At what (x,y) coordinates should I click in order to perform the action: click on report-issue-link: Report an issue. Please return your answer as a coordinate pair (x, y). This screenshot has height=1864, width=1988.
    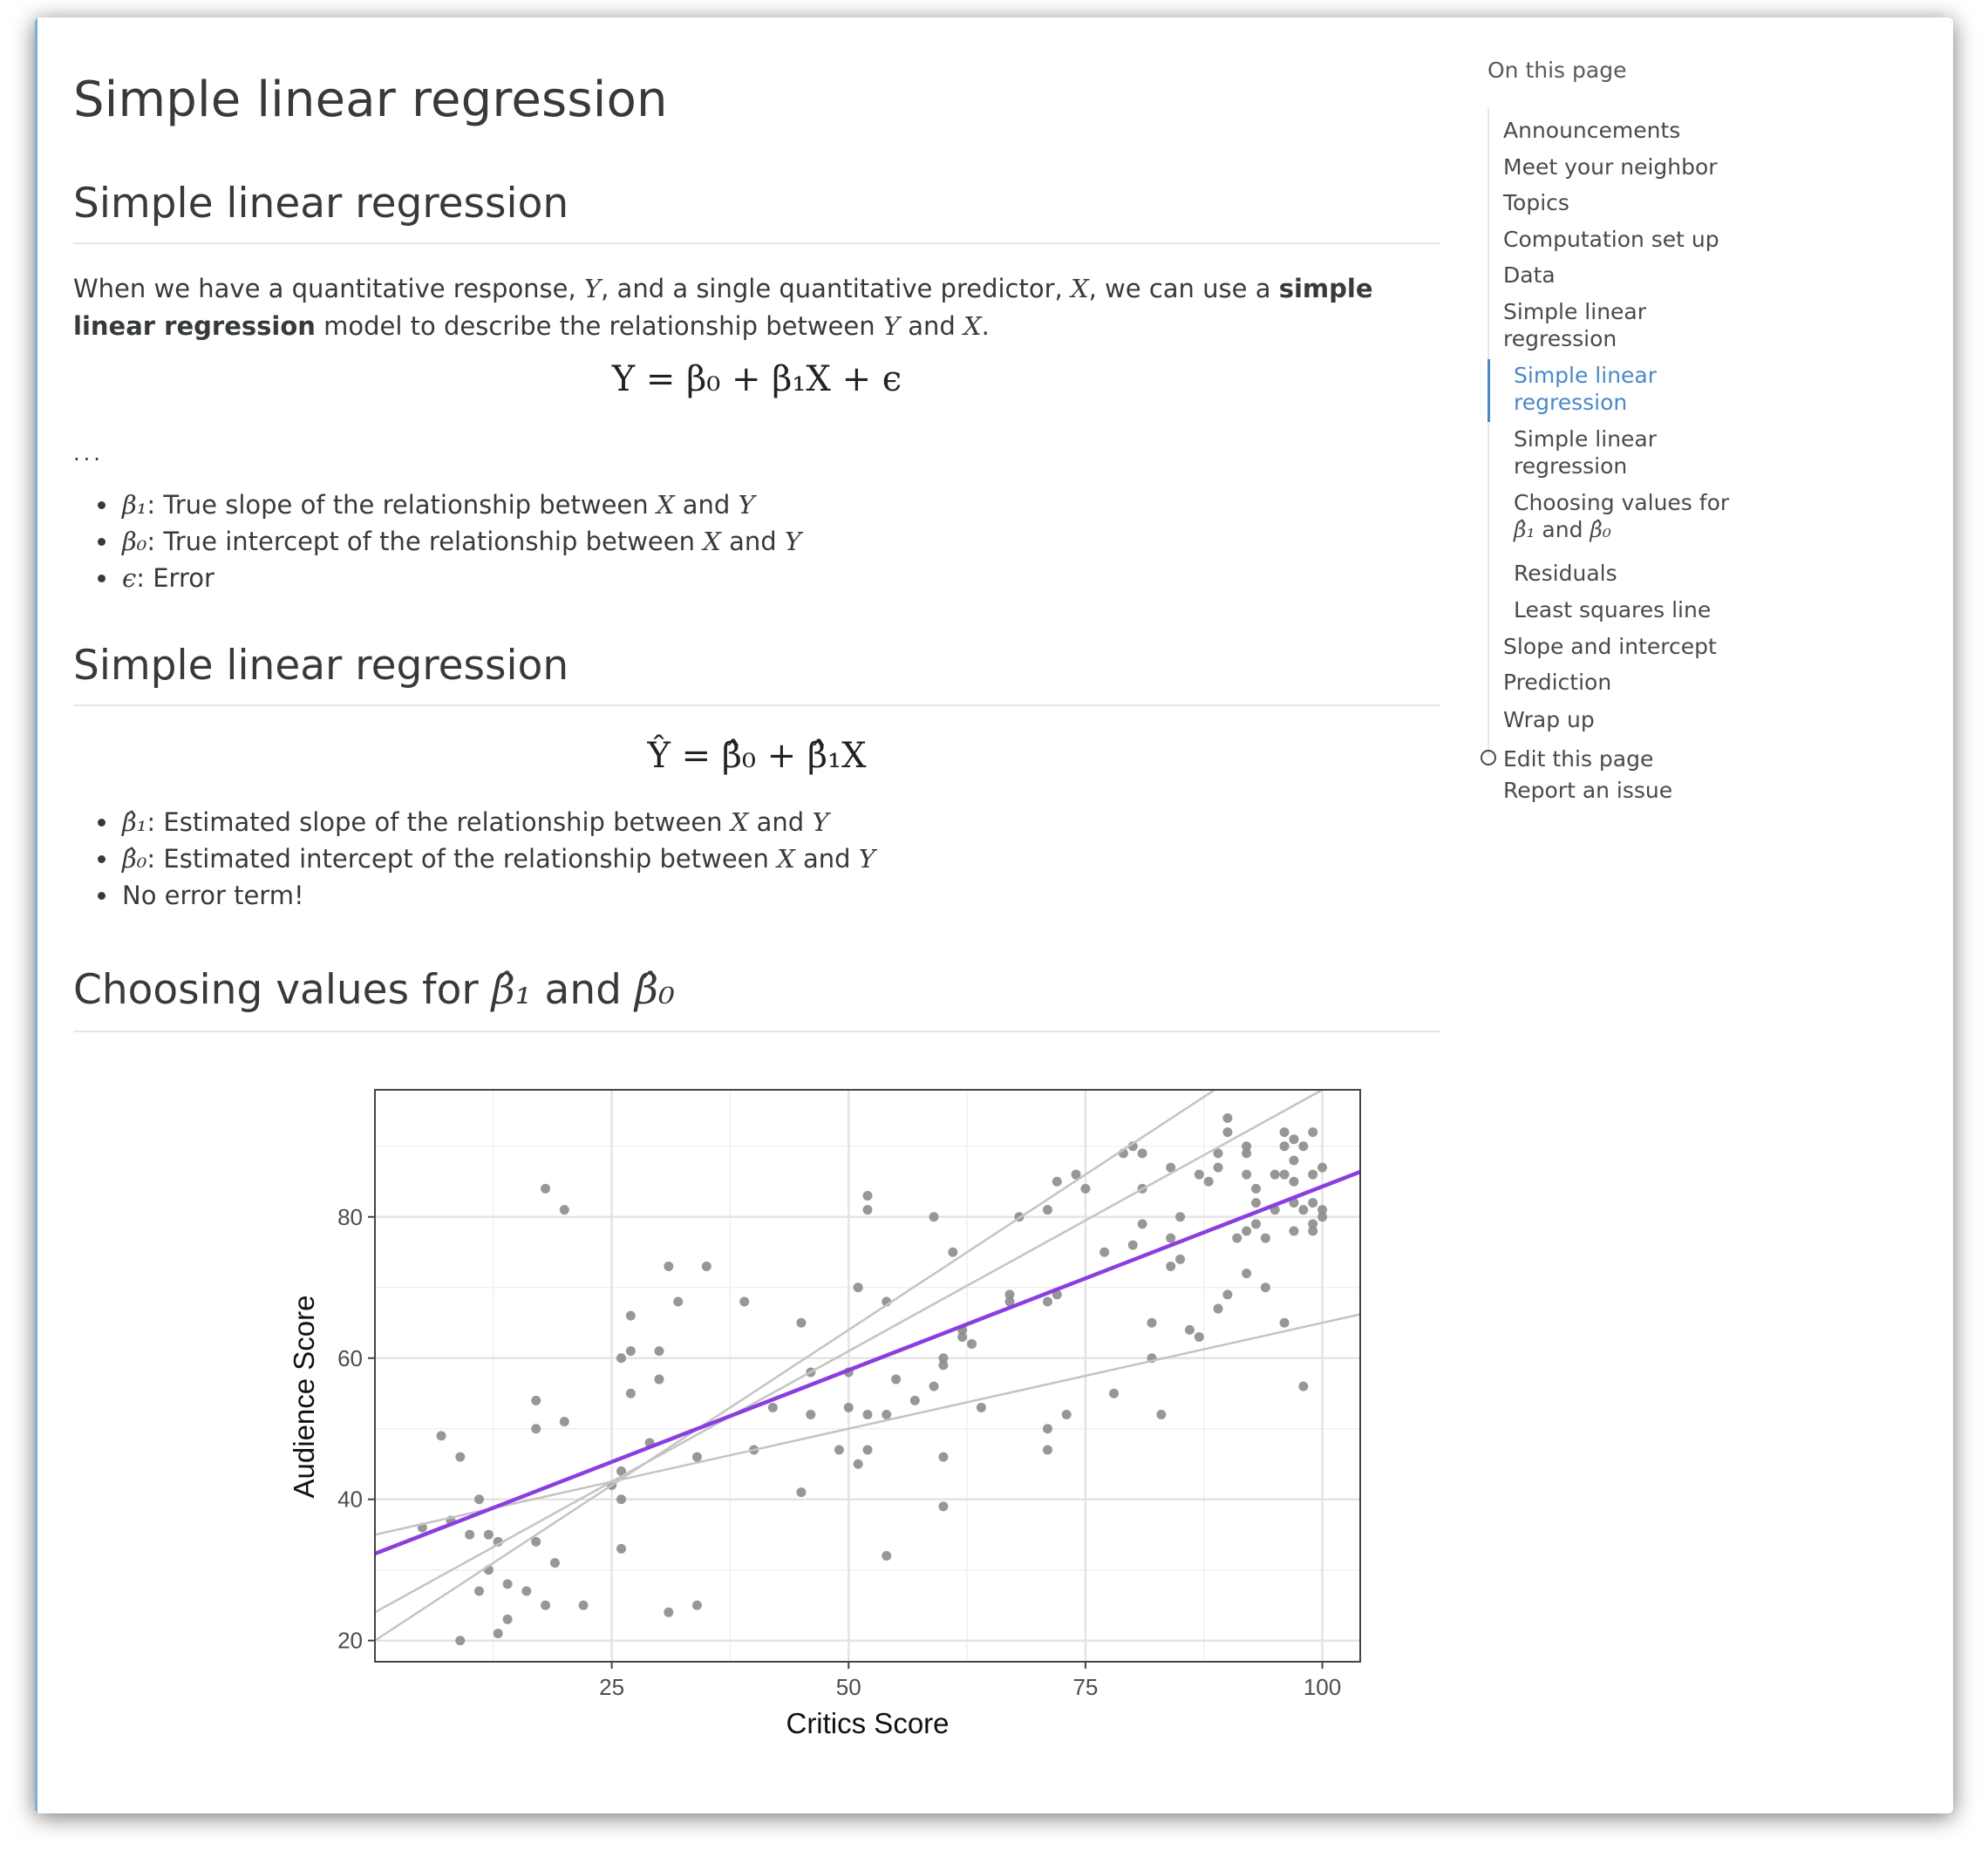
    Looking at the image, I should click on (1588, 790).